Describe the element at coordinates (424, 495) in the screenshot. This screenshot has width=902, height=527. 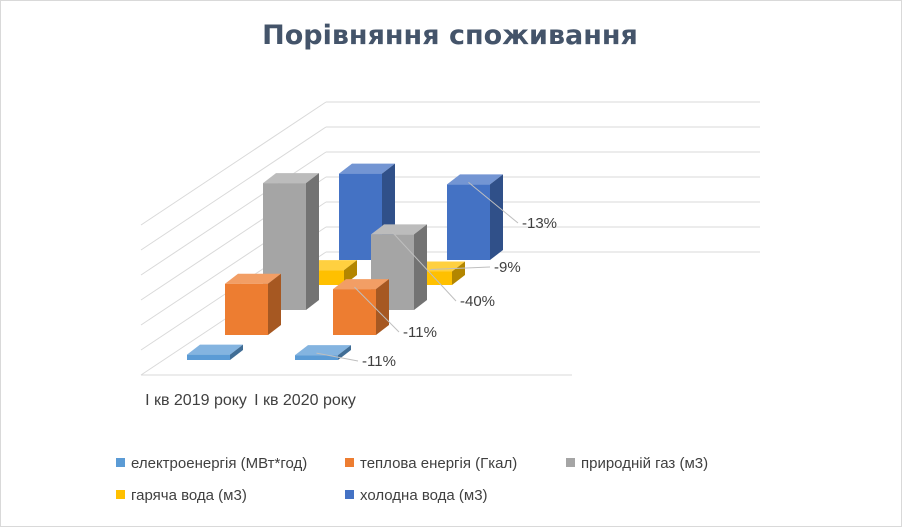
I see `legend-label: холодна вода (м3)` at that location.